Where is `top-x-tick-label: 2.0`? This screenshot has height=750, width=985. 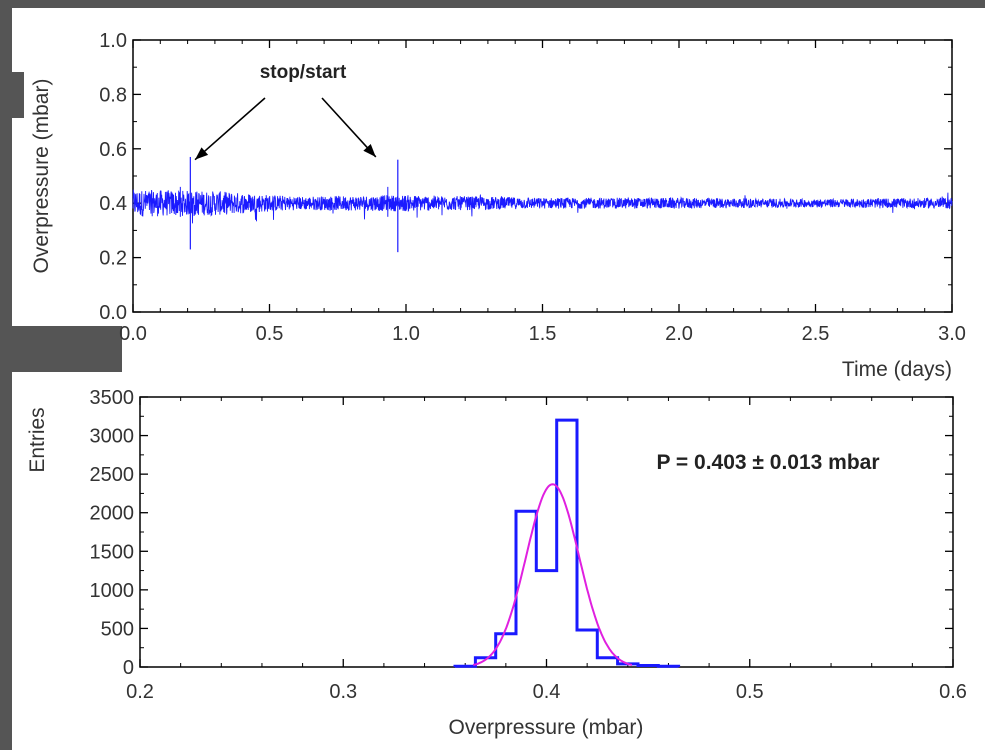
top-x-tick-label: 2.0 is located at coordinates (679, 334).